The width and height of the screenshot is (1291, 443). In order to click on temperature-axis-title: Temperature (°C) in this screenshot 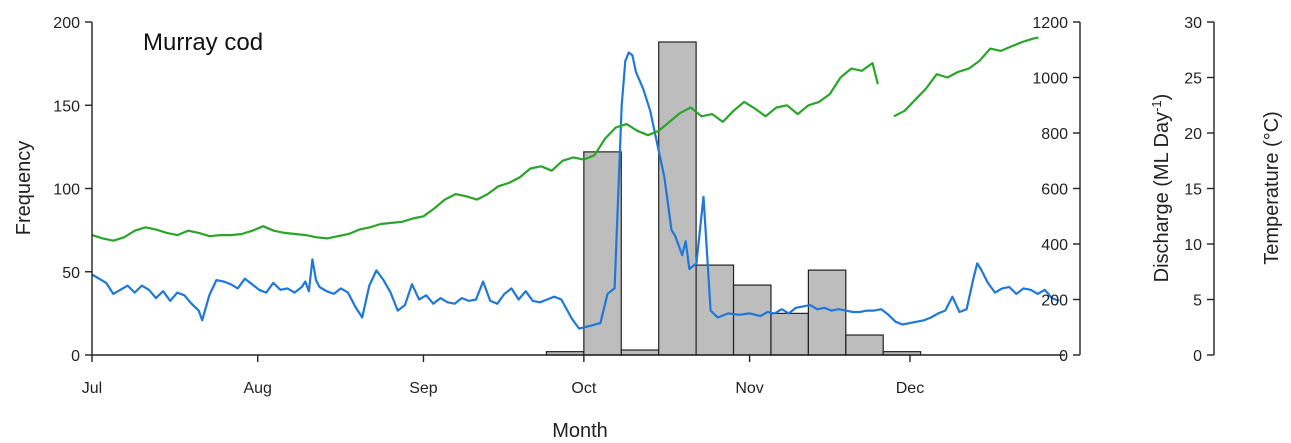, I will do `click(1272, 188)`.